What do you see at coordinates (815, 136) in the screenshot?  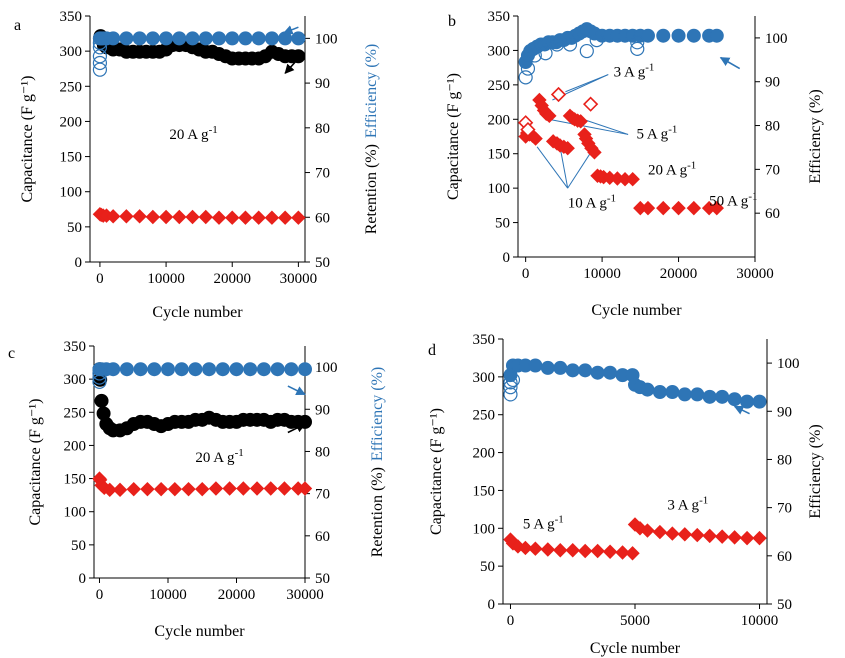 I see `y-axis-right-title: Efficiency (%)` at bounding box center [815, 136].